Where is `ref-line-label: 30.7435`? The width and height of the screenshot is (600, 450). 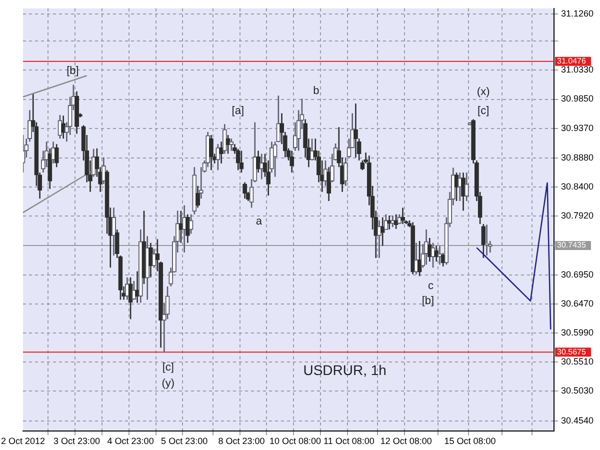 ref-line-label: 30.7435 is located at coordinates (571, 245).